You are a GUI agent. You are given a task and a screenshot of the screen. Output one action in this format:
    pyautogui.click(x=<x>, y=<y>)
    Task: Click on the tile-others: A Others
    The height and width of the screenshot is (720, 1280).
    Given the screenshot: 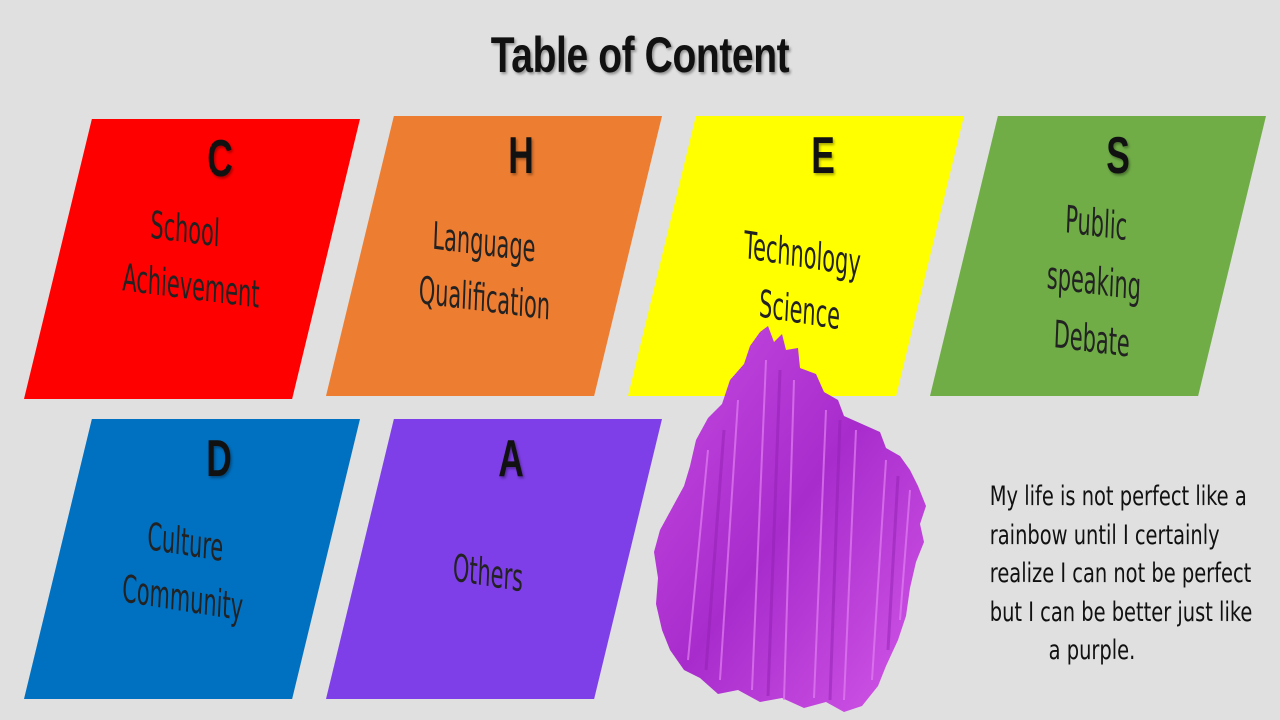 What is the action you would take?
    pyautogui.click(x=494, y=559)
    